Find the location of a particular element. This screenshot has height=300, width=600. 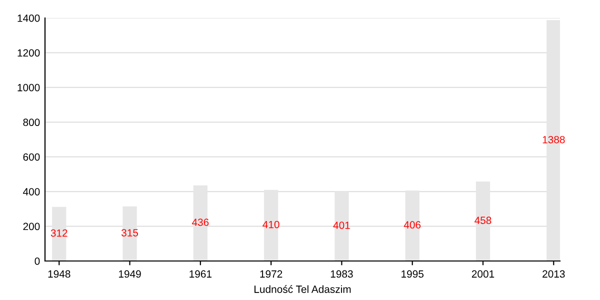

y-tick-label: 800 is located at coordinates (31, 122).